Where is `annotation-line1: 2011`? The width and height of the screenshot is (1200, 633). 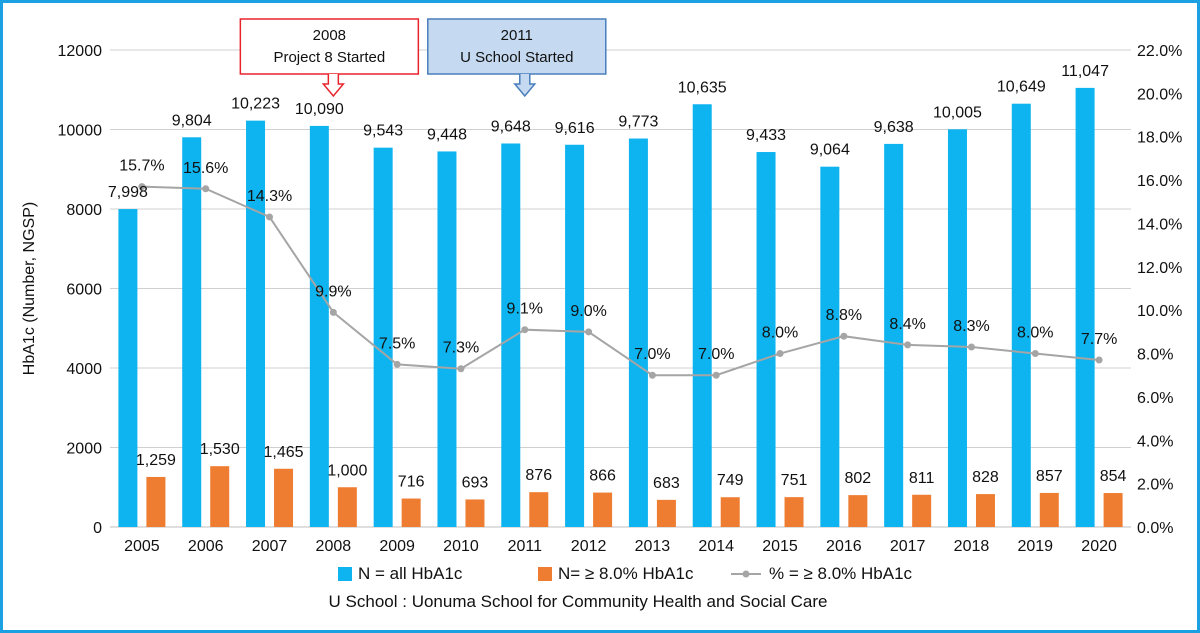
annotation-line1: 2011 is located at coordinates (517, 35).